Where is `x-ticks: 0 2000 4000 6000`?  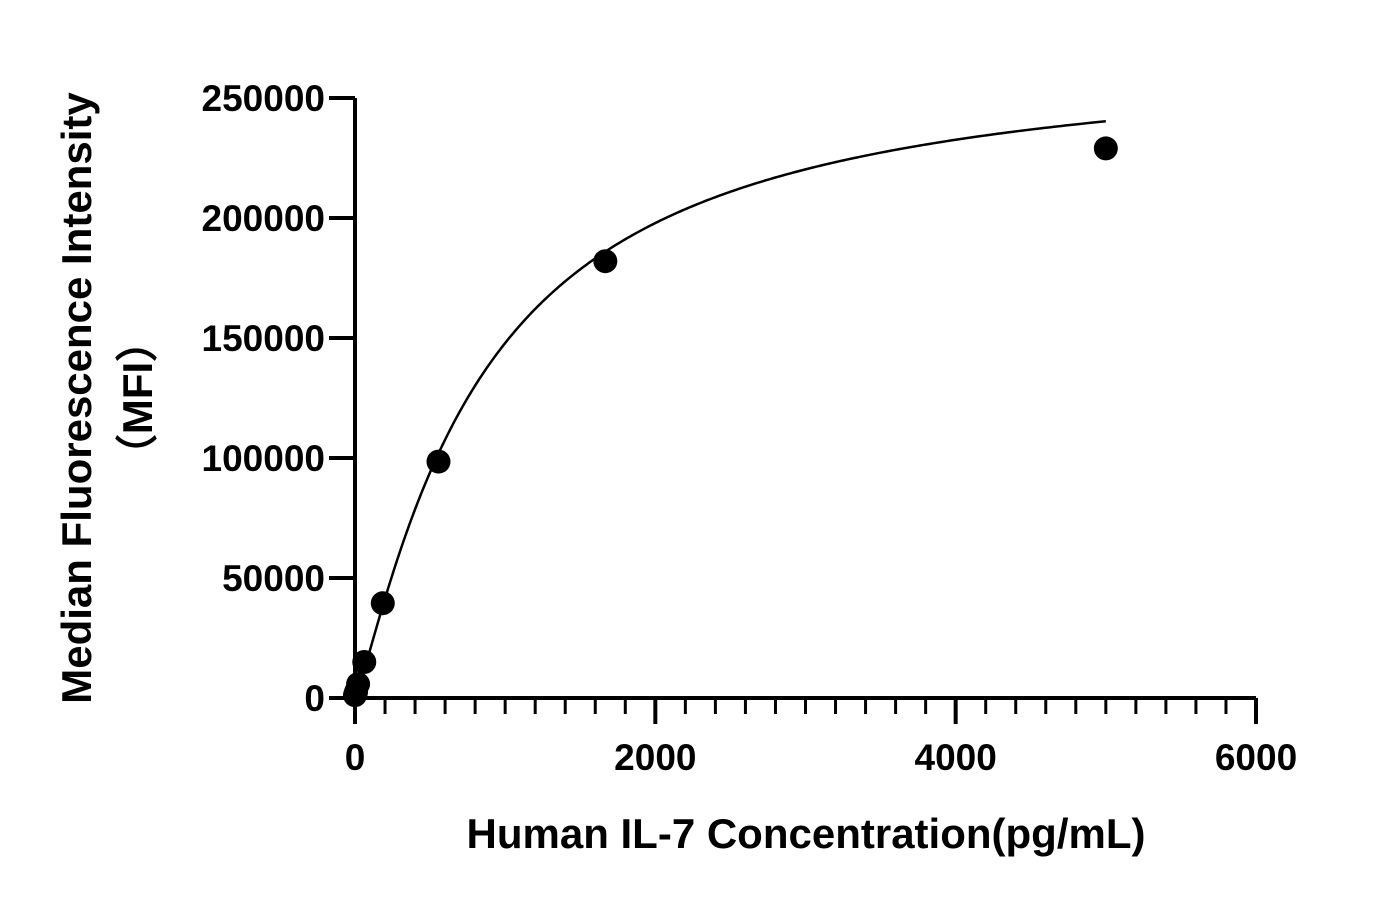
x-ticks: 0 2000 4000 6000 is located at coordinates (821, 738).